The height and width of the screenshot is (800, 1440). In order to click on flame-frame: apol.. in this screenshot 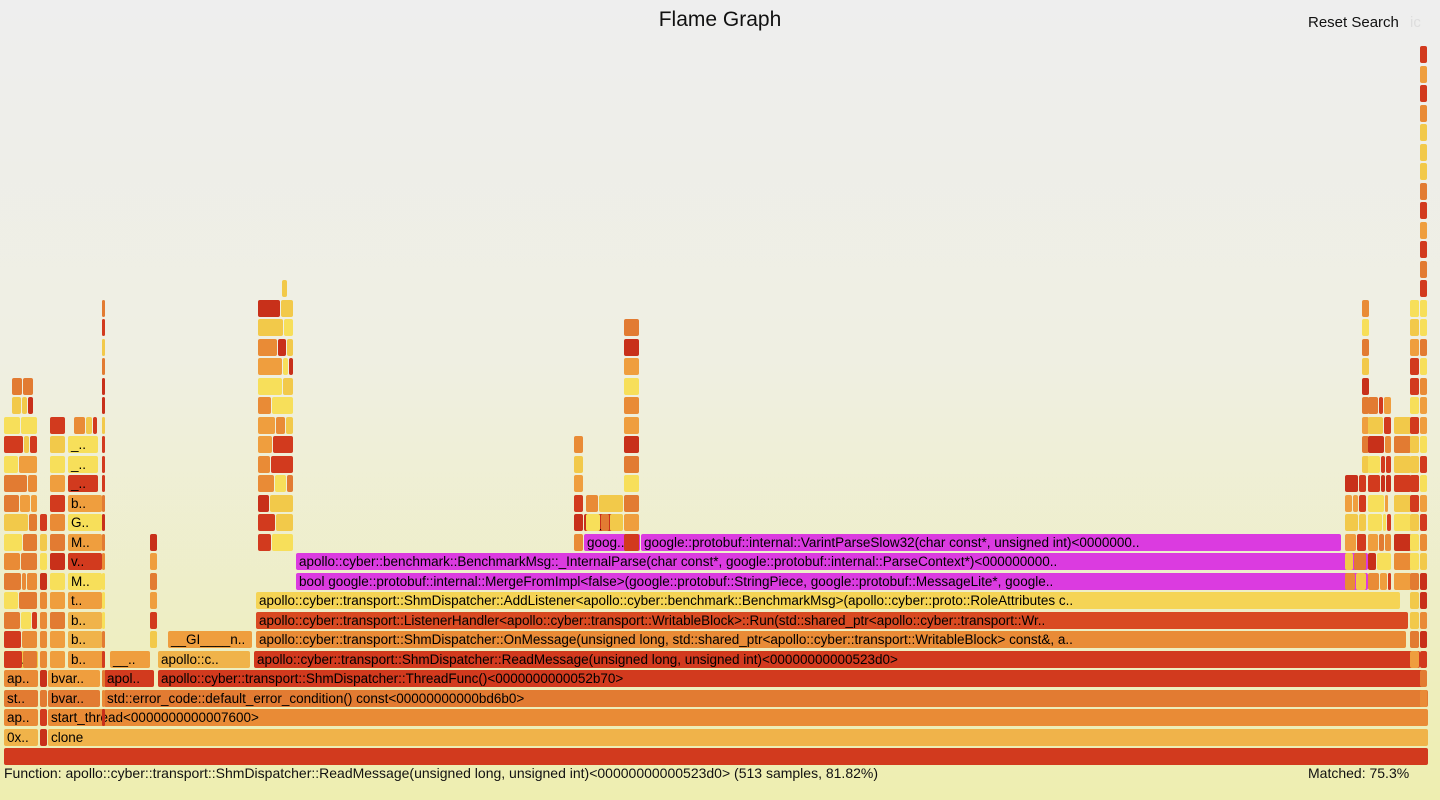, I will do `click(129, 678)`.